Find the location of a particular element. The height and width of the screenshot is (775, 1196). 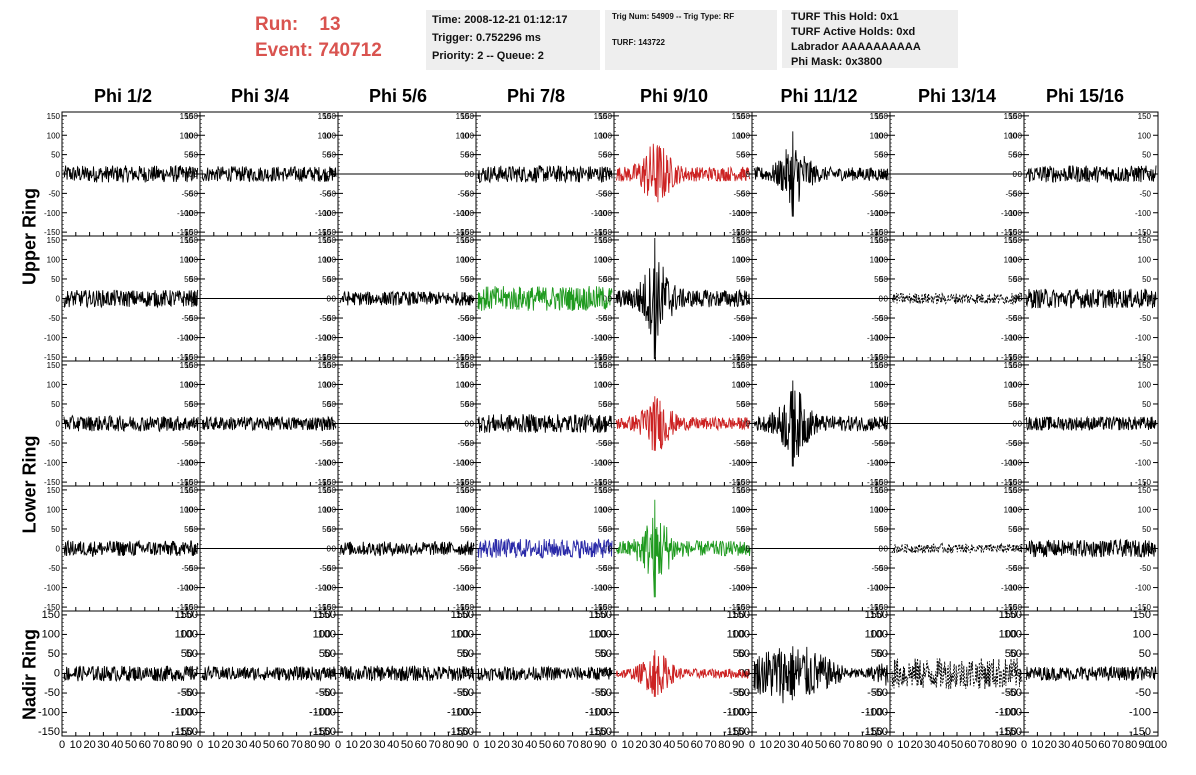

x-tick-label: 50 is located at coordinates (957, 745).